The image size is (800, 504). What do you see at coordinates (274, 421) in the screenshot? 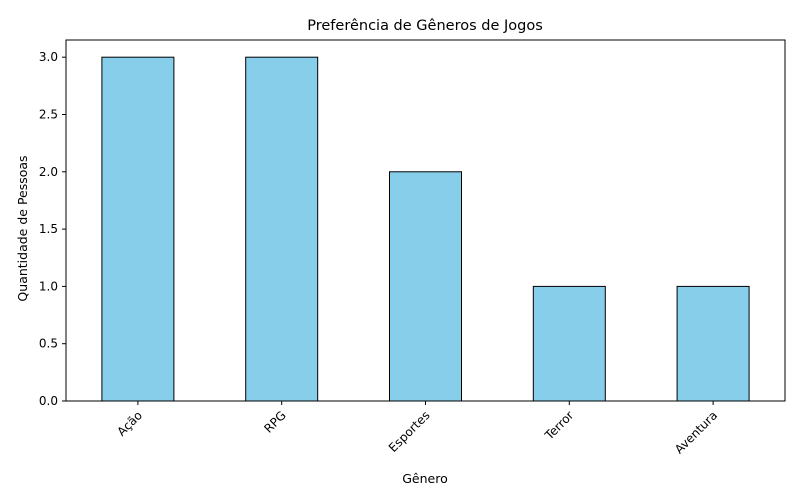
I see `x-tick-label: RPG` at bounding box center [274, 421].